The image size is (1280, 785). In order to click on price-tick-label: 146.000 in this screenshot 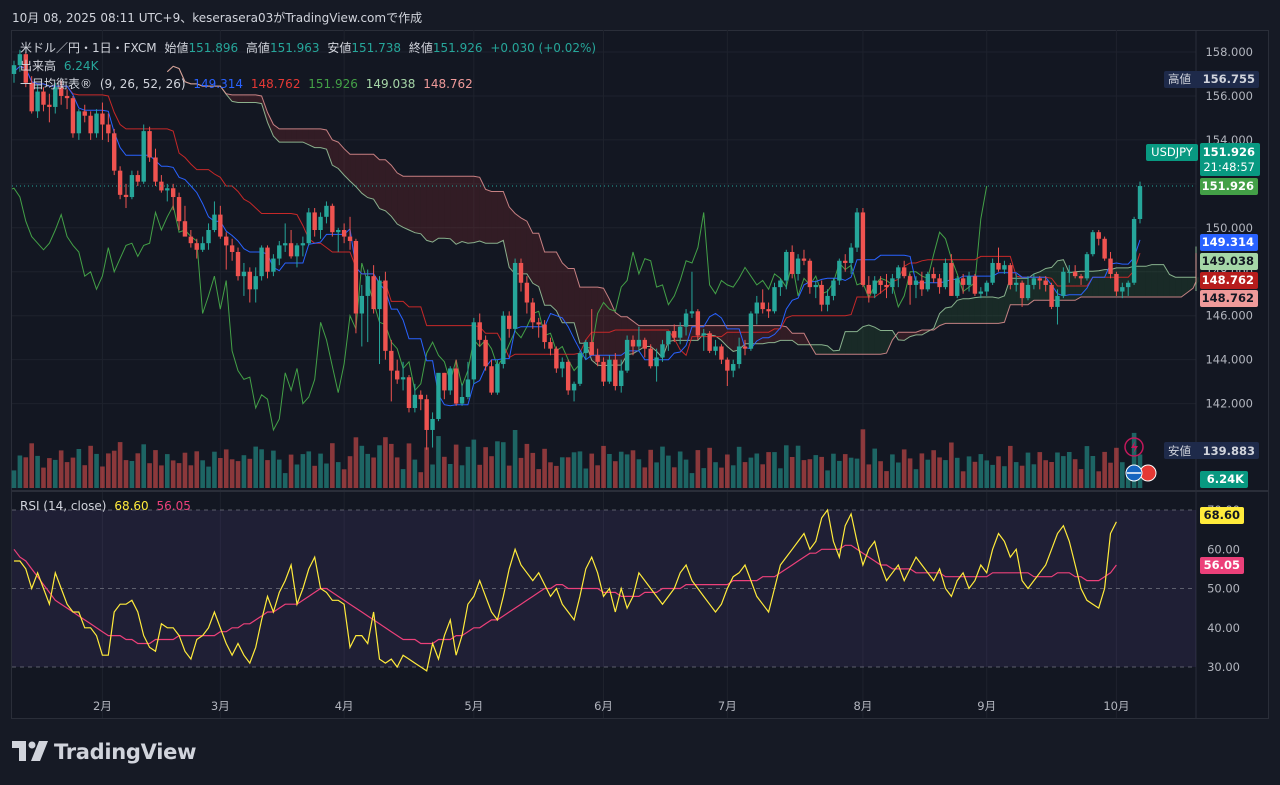, I will do `click(1229, 316)`.